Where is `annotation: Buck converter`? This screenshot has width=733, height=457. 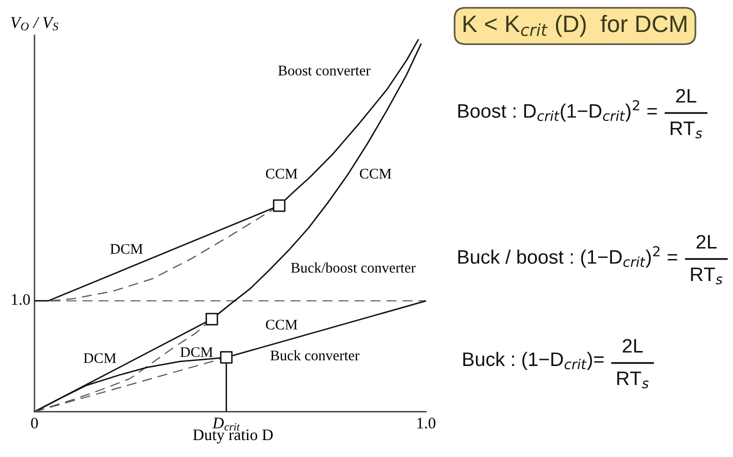
annotation: Buck converter is located at coordinates (315, 355).